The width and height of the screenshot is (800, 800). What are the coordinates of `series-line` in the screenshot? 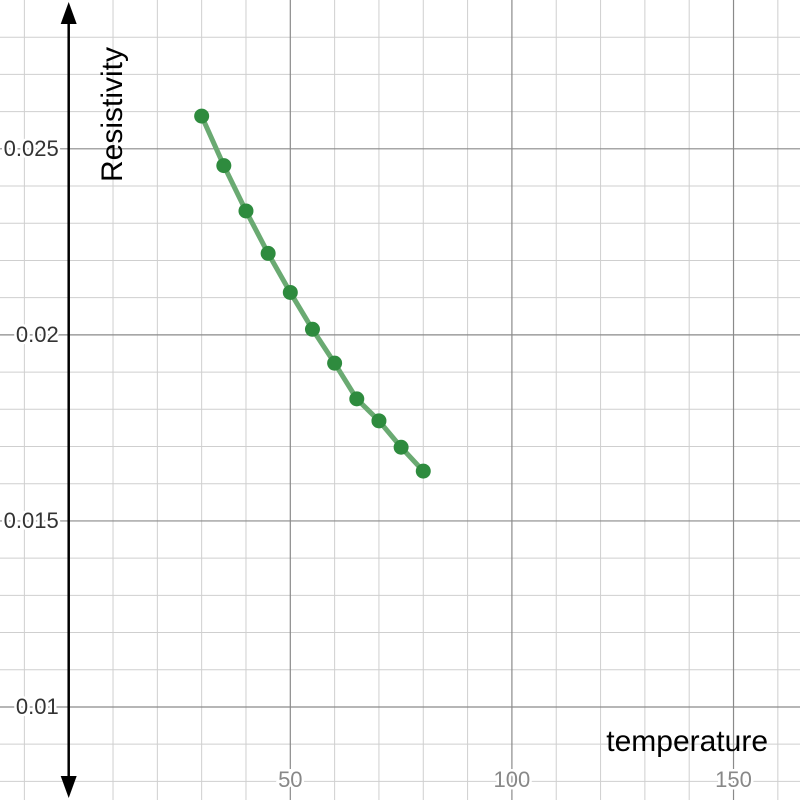 It's located at (312, 293).